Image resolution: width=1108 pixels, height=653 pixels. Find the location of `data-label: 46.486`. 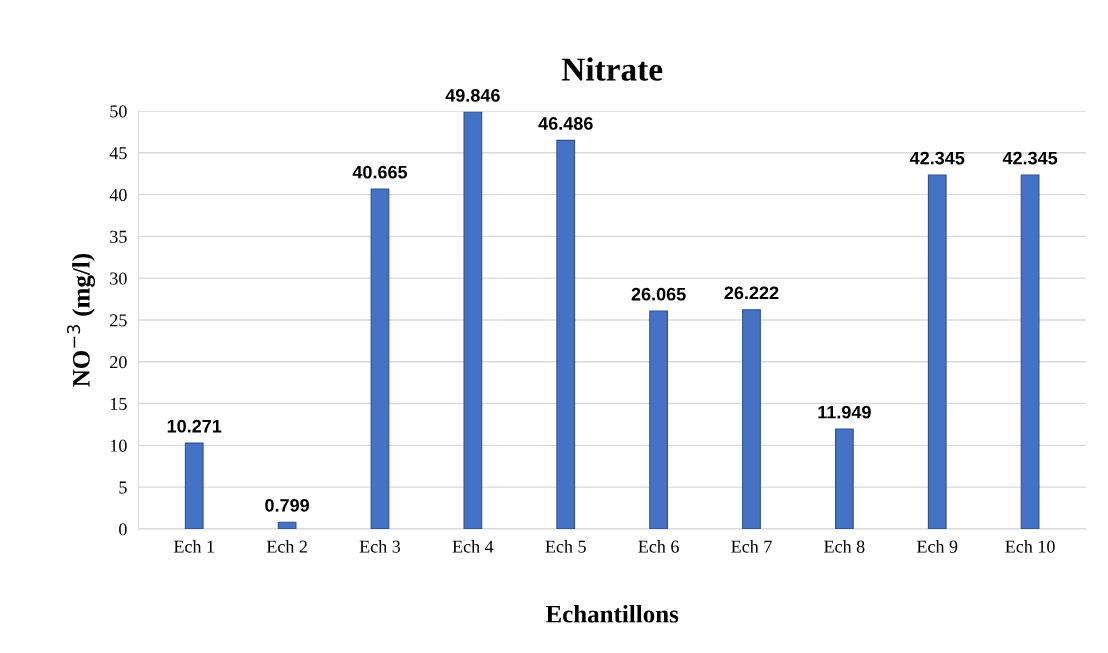

data-label: 46.486 is located at coordinates (565, 123).